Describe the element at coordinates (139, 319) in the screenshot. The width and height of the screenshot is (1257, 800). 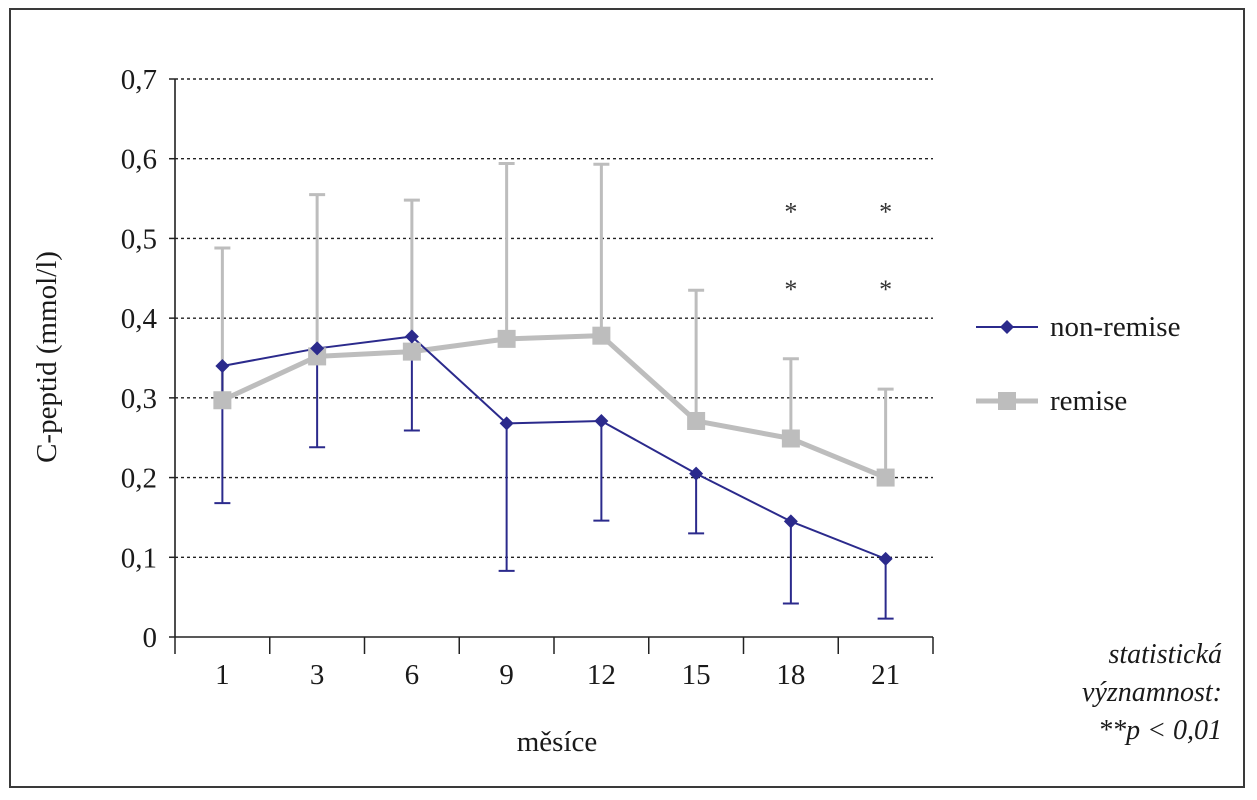
I see `y-tick-label: 0,4` at that location.